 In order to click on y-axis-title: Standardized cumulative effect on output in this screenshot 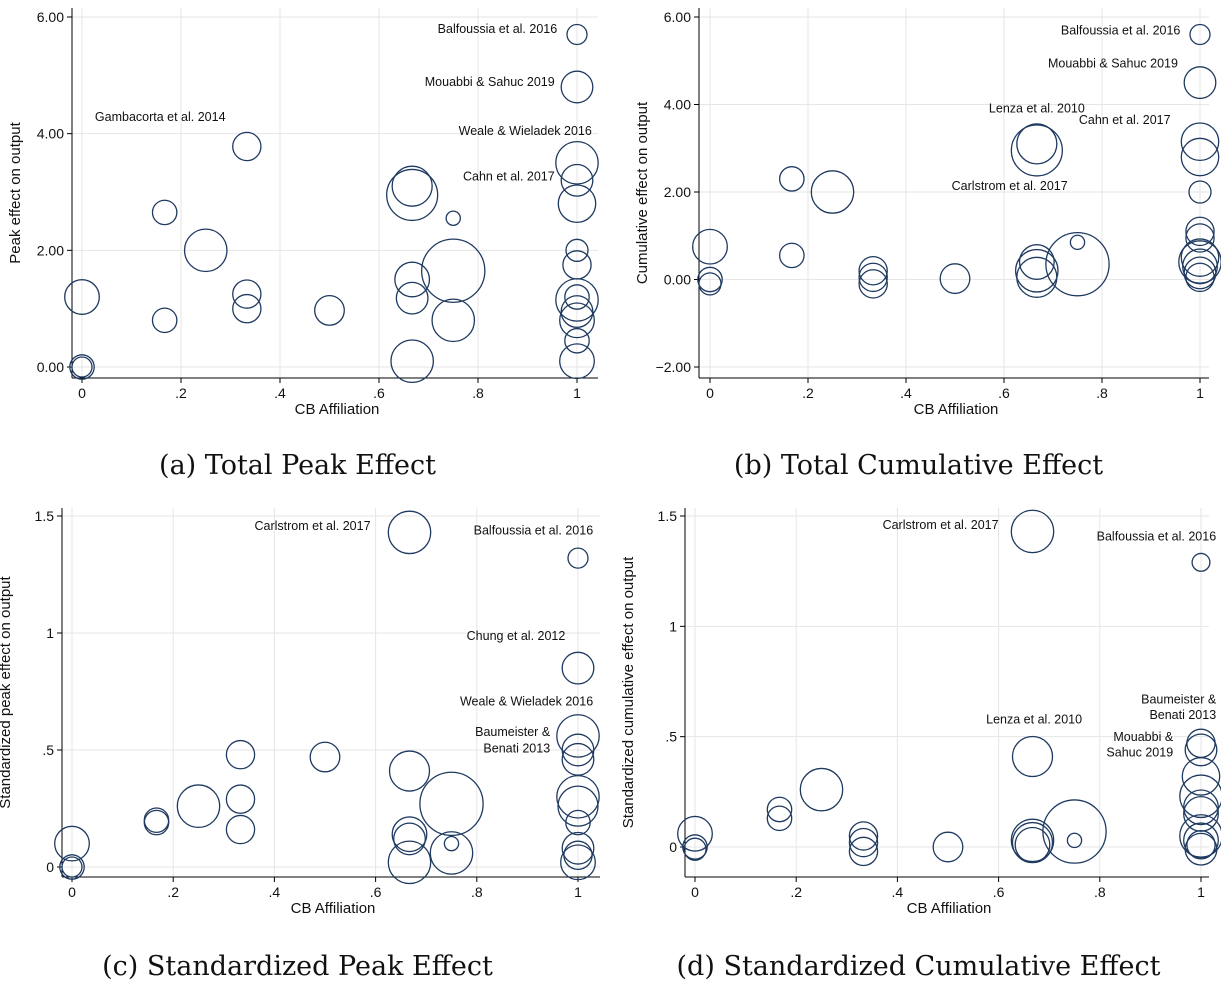, I will do `click(628, 692)`.